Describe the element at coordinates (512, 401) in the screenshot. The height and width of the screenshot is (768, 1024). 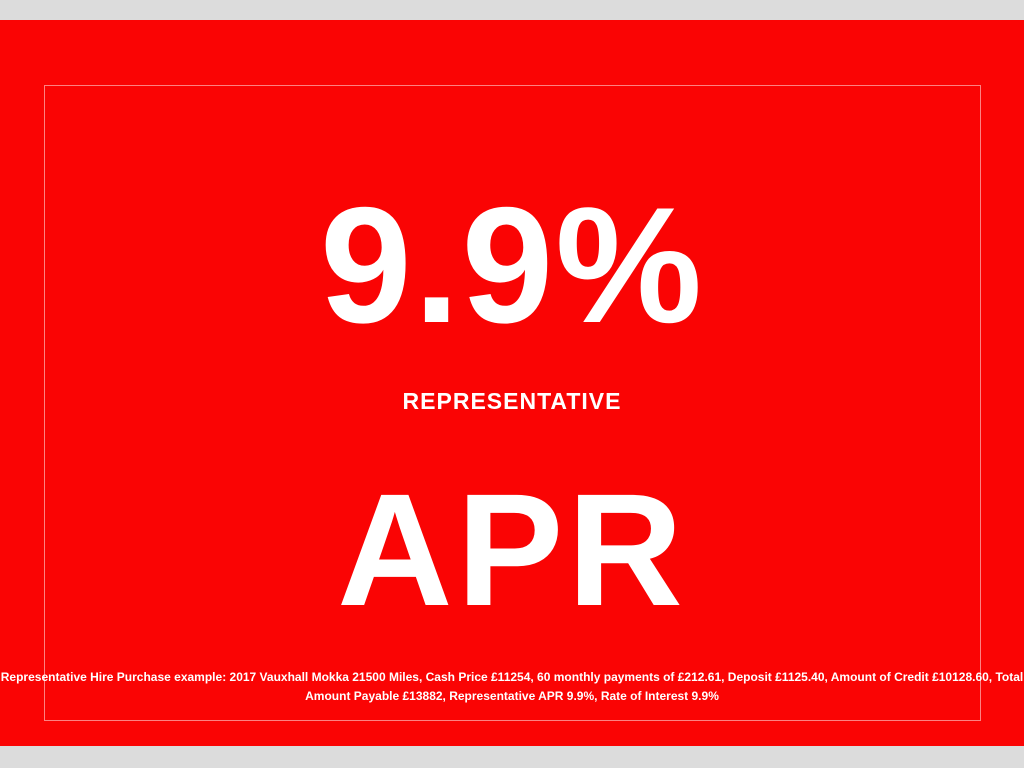
I see `representative-label: REPRESENTATIVE` at that location.